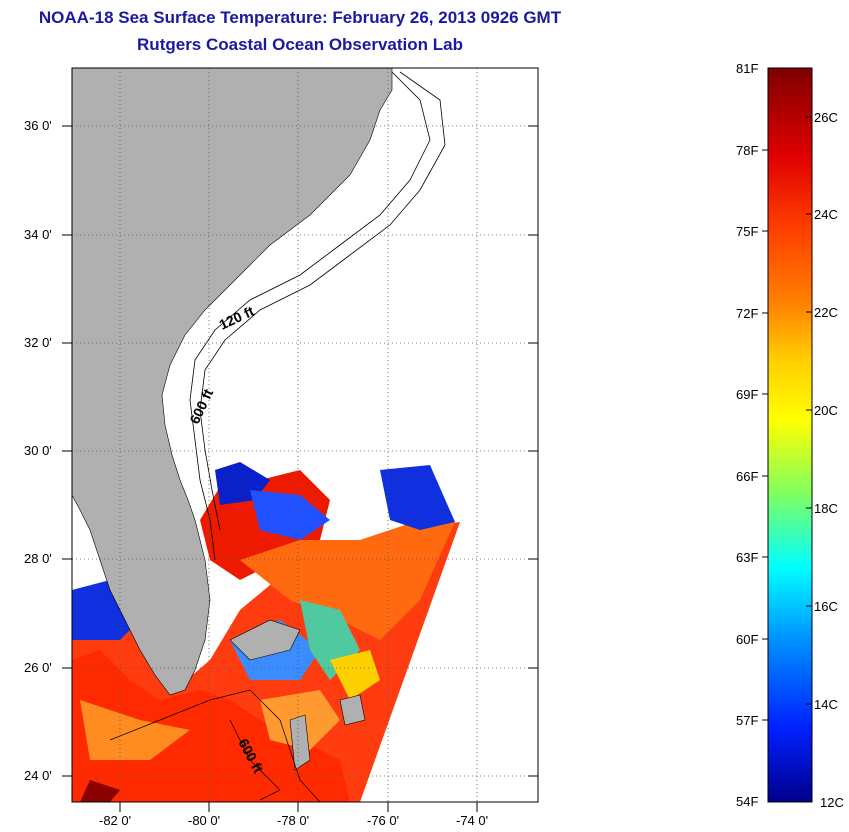 The image size is (849, 832). What do you see at coordinates (38, 125) in the screenshot?
I see `lat-label: 36 0'` at bounding box center [38, 125].